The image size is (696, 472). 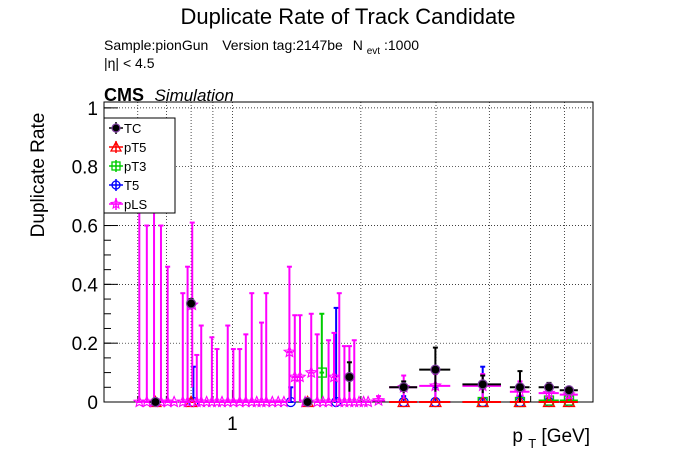 What do you see at coordinates (135, 147) in the screenshot?
I see `legend-label: pT5` at bounding box center [135, 147].